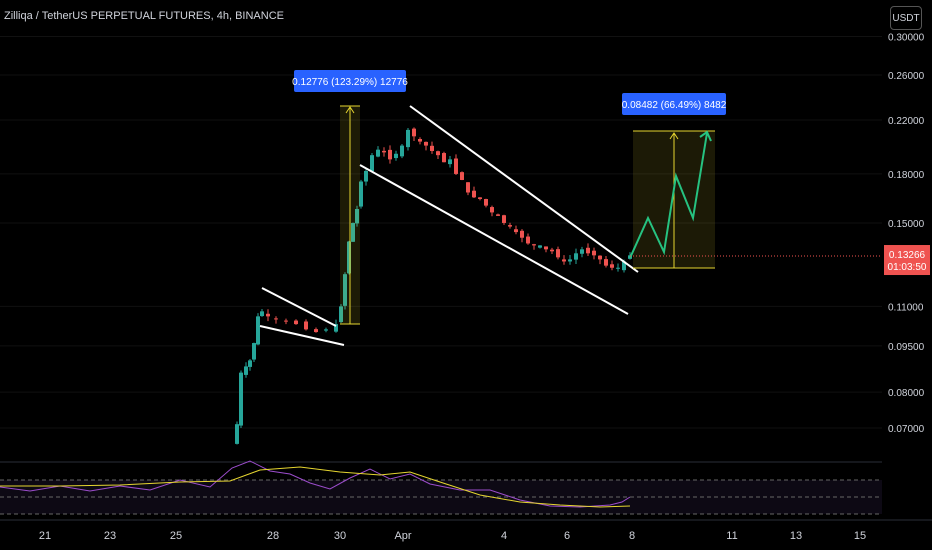  I want to click on measure-label-2-bg, so click(674, 104).